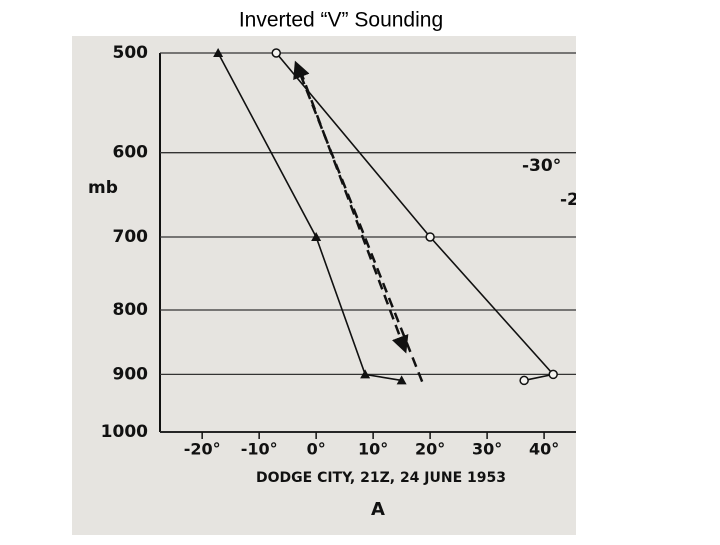  I want to click on x-tick-label: 40°, so click(544, 449).